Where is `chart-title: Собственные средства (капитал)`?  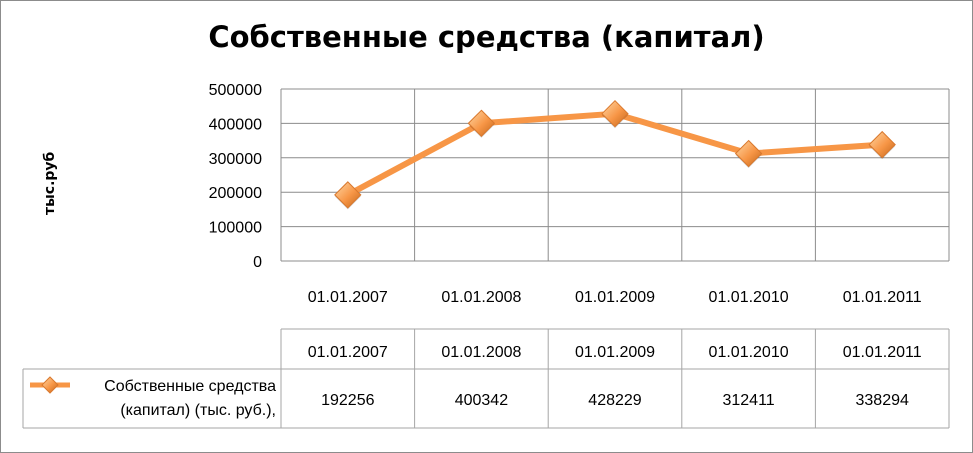
chart-title: Собственные средства (капитал) is located at coordinates (486, 37).